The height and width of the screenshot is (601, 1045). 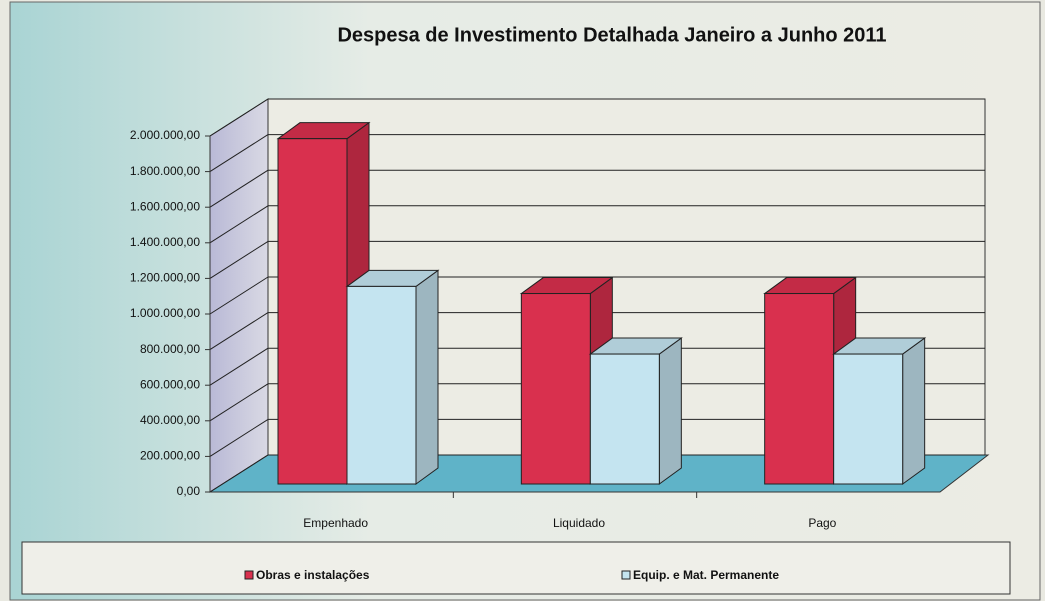 What do you see at coordinates (170, 384) in the screenshot?
I see `y-tick-label: 600.000,00` at bounding box center [170, 384].